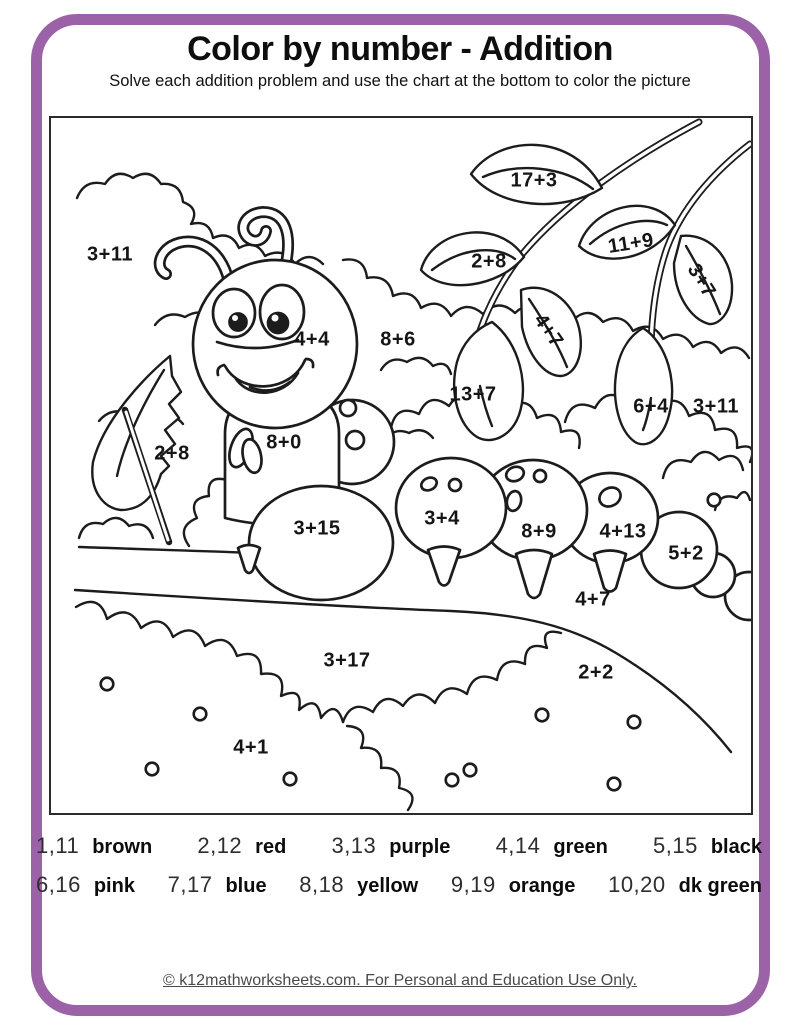 This screenshot has height=1035, width=800. I want to click on legend-entry: 4,14 green, so click(552, 846).